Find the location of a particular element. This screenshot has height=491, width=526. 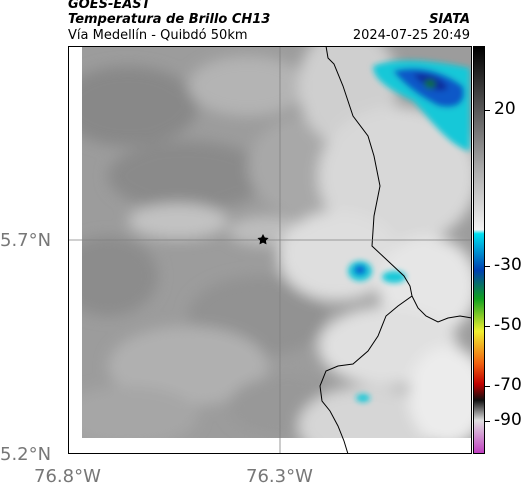

organization-label: SIATA is located at coordinates (449, 19).